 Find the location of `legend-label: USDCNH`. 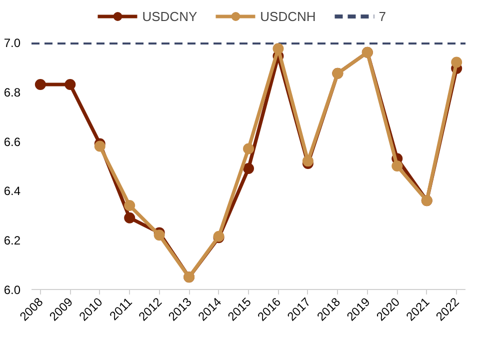

legend-label: USDCNH is located at coordinates (288, 16).